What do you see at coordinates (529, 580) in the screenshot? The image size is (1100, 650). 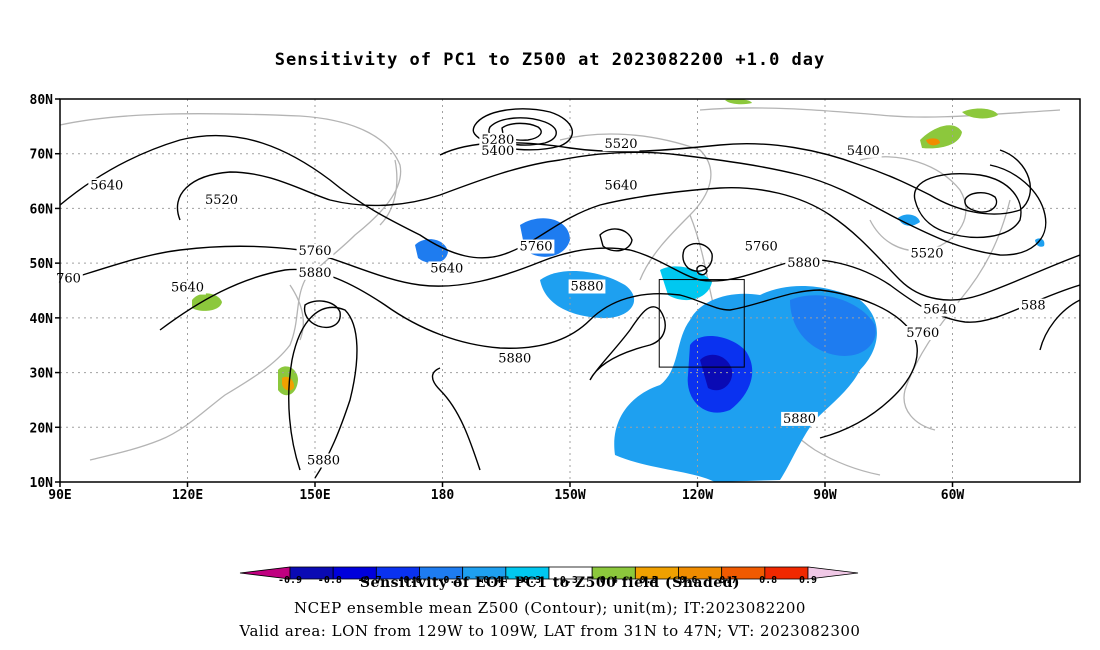 I see `colorbar-tick-label: -0.3` at bounding box center [529, 580].